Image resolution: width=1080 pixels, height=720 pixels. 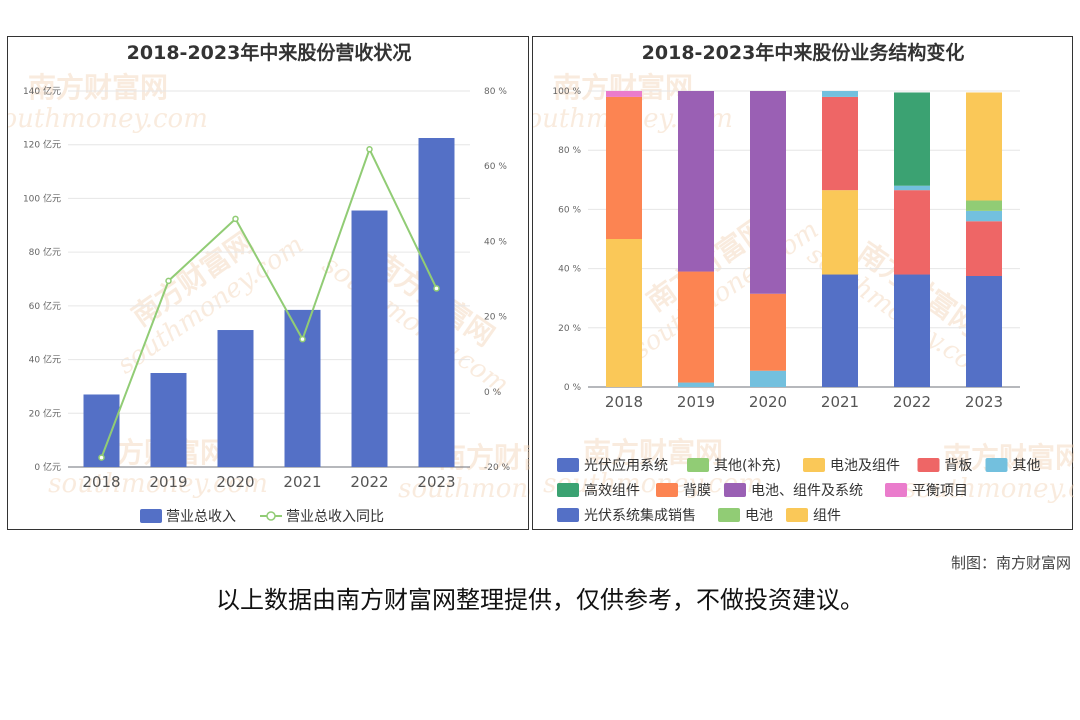 I want to click on y-left-tick-label: 140 亿元, so click(x=42, y=91).